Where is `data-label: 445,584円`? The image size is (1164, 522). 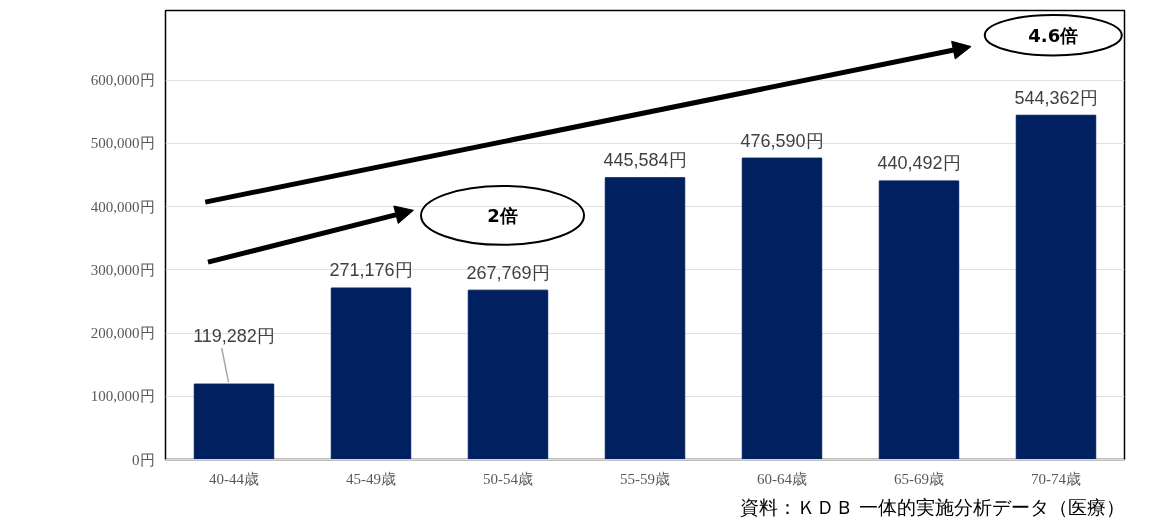
data-label: 445,584円 is located at coordinates (645, 160).